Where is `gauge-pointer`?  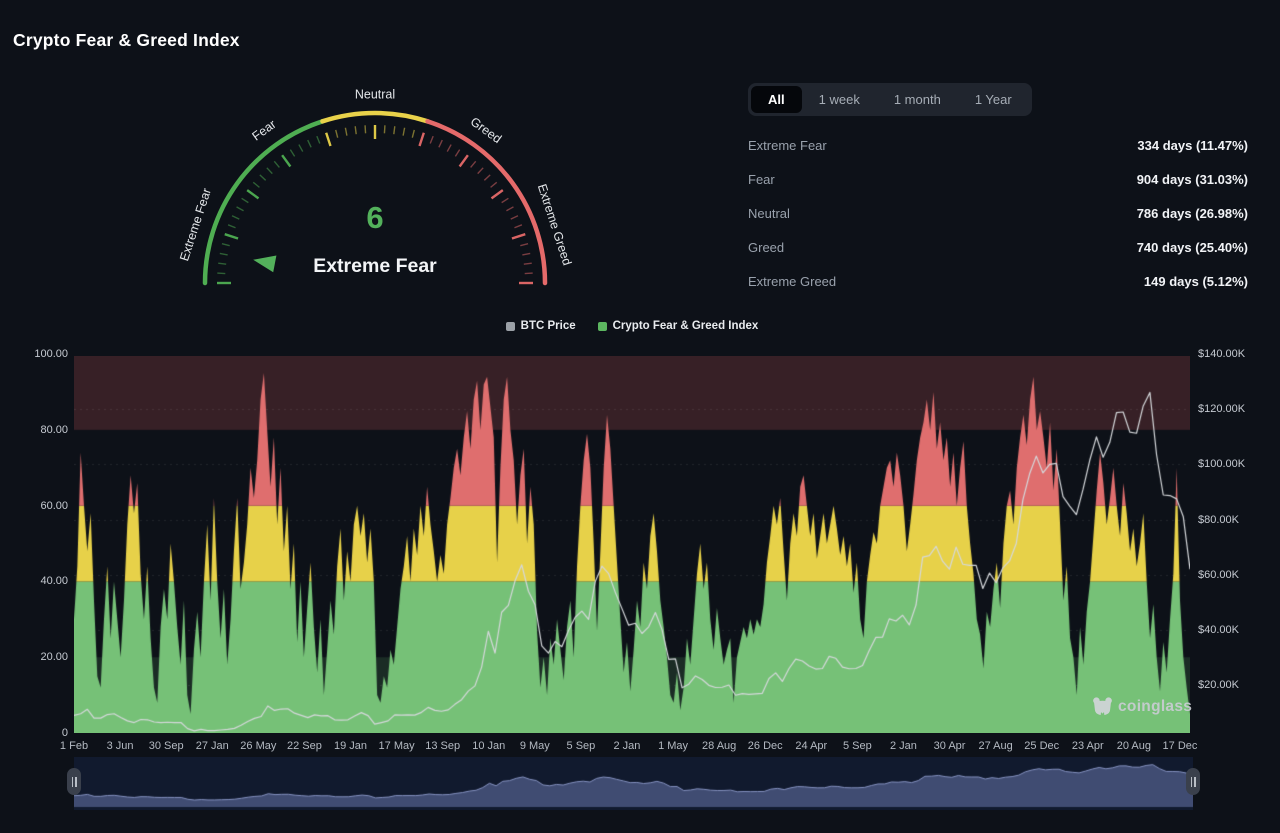 gauge-pointer is located at coordinates (265, 264).